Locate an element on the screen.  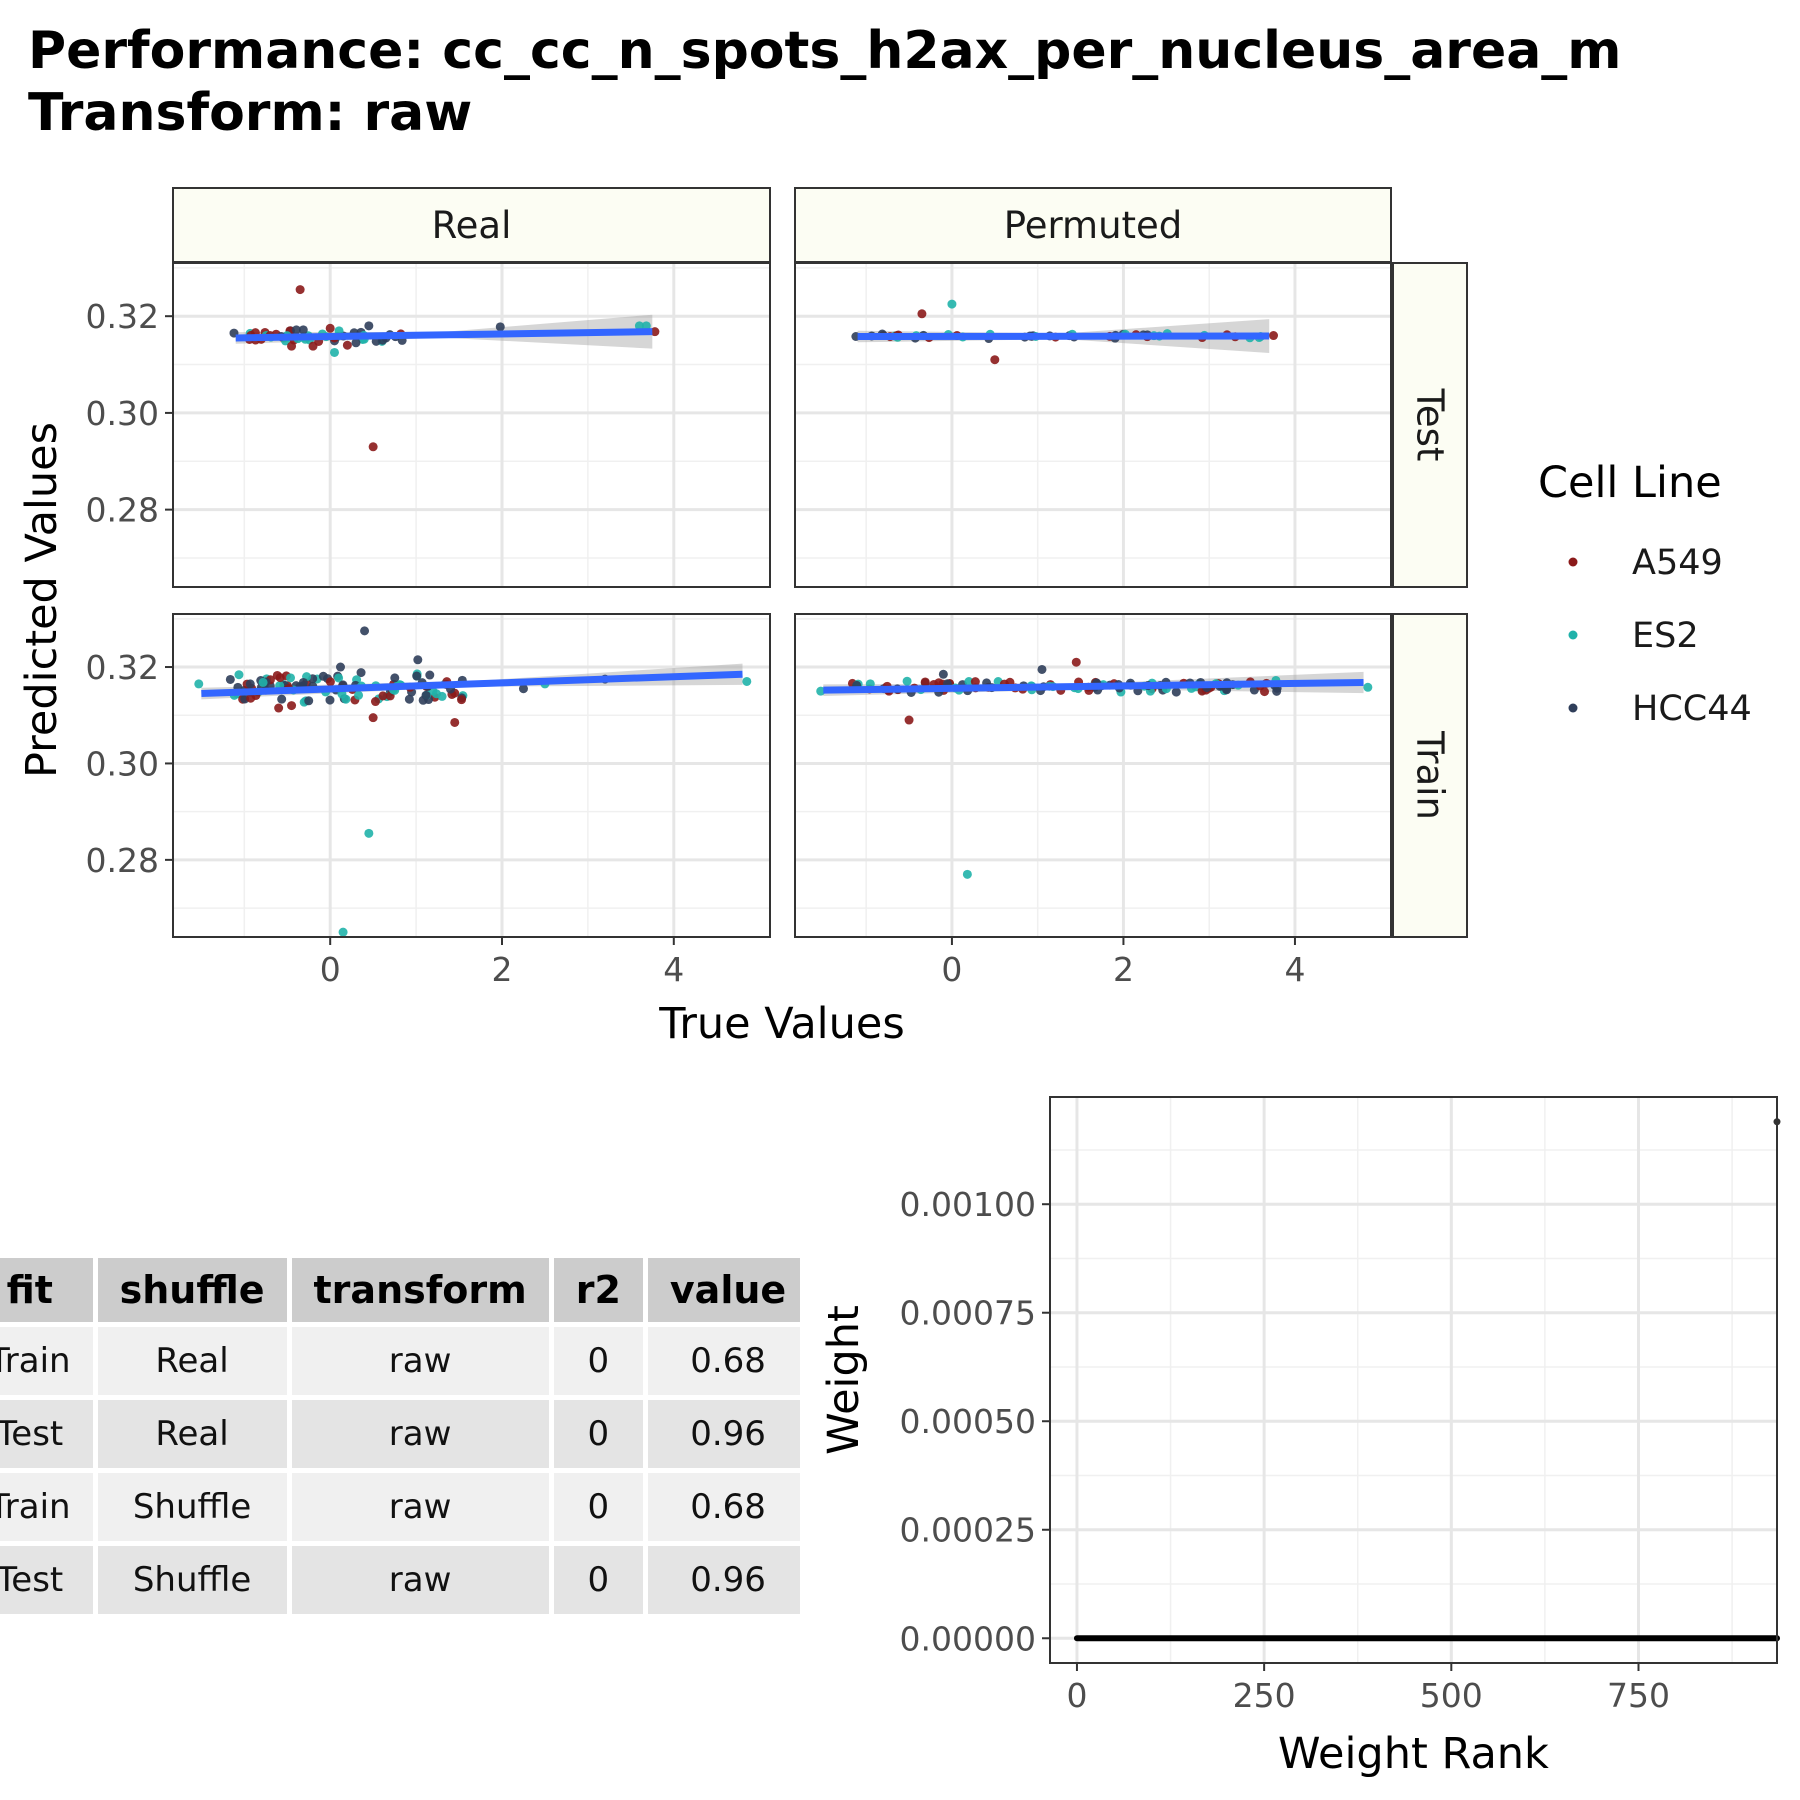
table-cell-shuffle: Real is located at coordinates (192, 1434).